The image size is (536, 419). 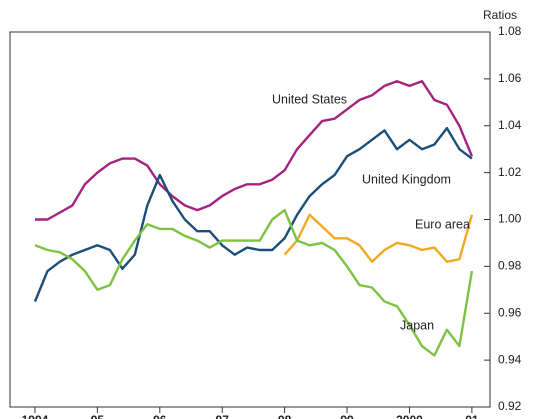 What do you see at coordinates (510, 219) in the screenshot?
I see `y-tick-label: 1.00` at bounding box center [510, 219].